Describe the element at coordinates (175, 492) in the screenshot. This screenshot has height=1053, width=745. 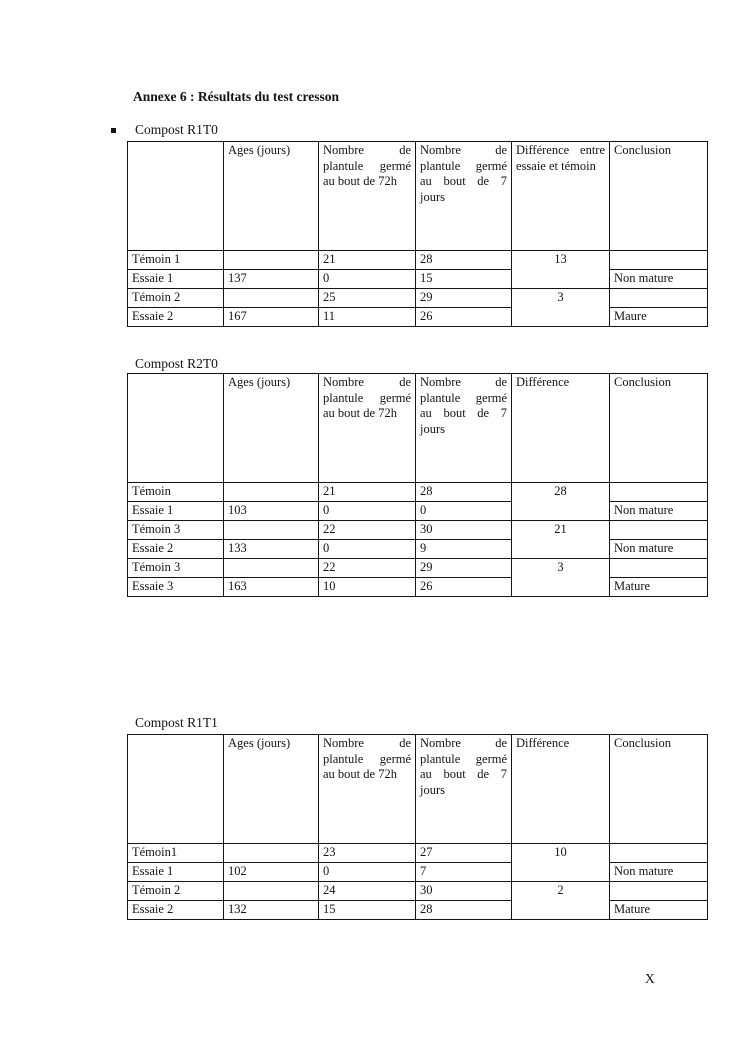
I see `row-label-cell: Témoin` at that location.